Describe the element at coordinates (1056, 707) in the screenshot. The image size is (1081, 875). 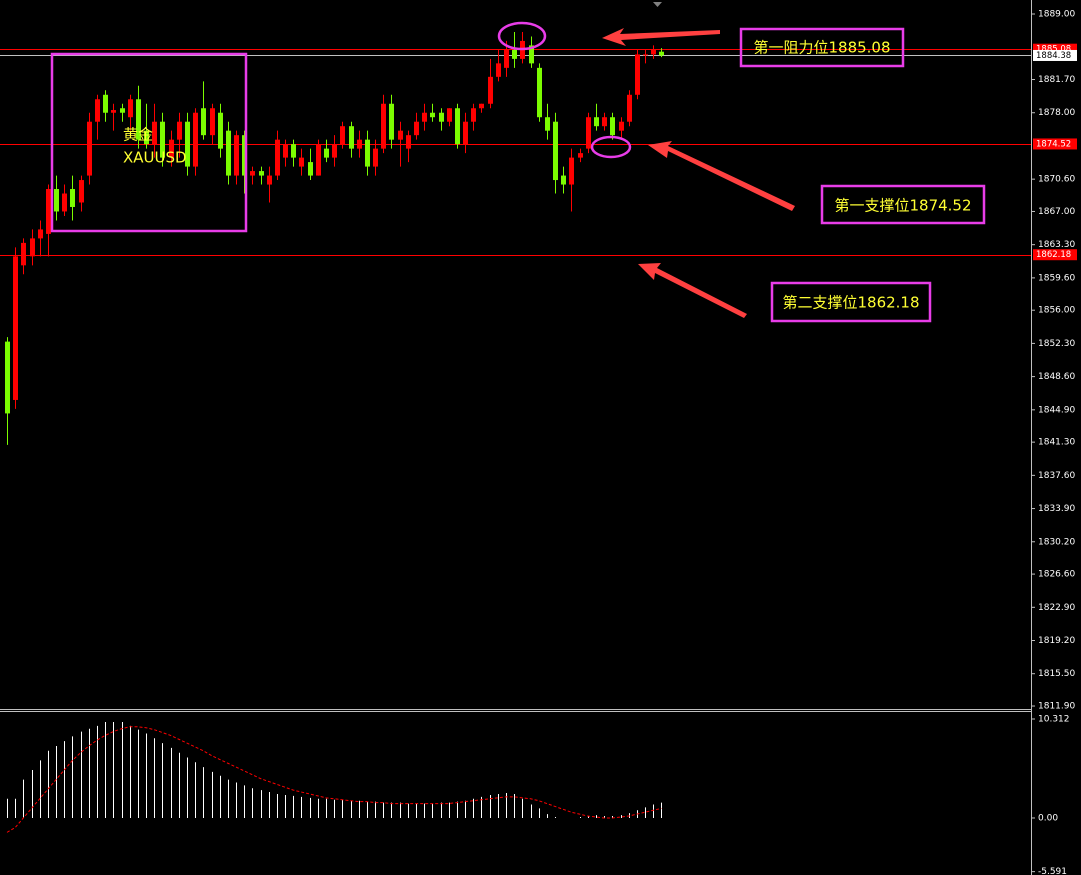
I see `y-tick-label: 1811.90` at that location.